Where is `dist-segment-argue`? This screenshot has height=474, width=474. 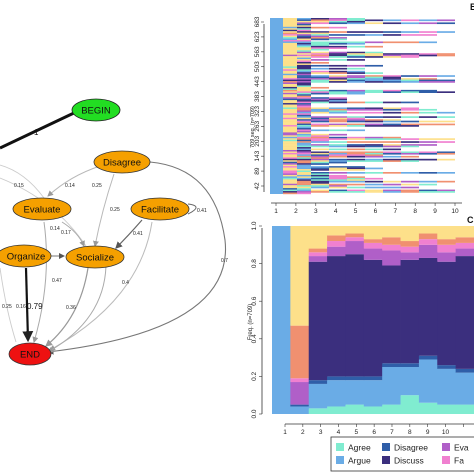
dist-segment-argue is located at coordinates (373, 393).